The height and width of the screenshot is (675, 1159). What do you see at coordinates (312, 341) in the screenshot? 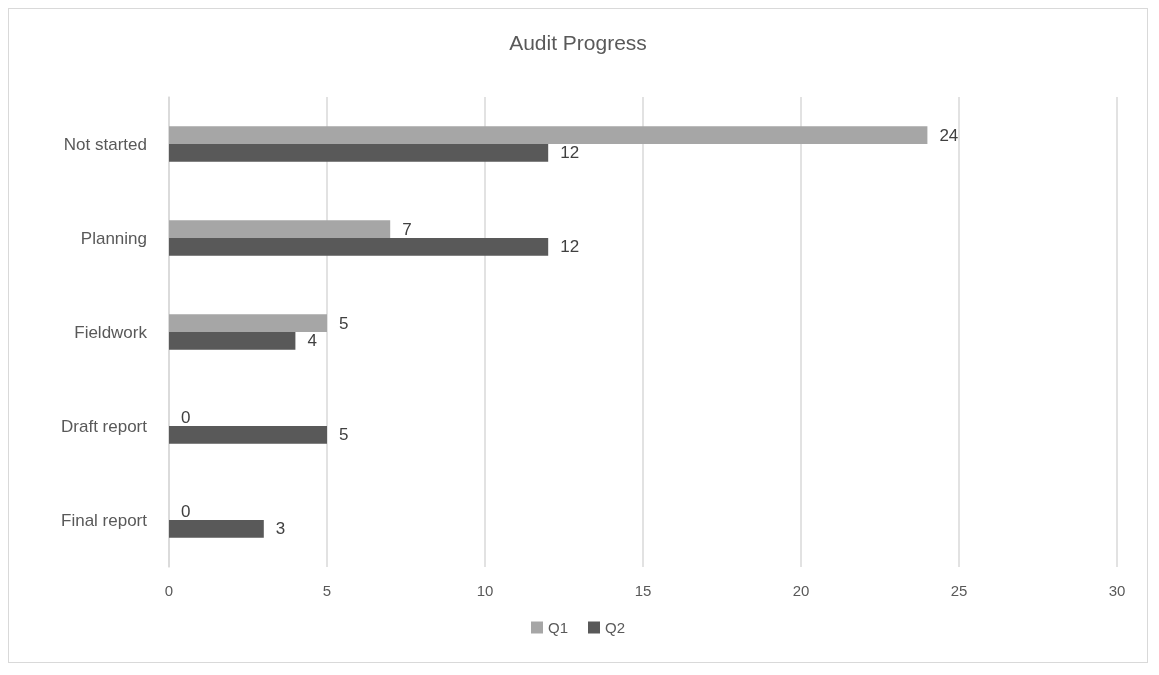
I see `data-label: 4` at bounding box center [312, 341].